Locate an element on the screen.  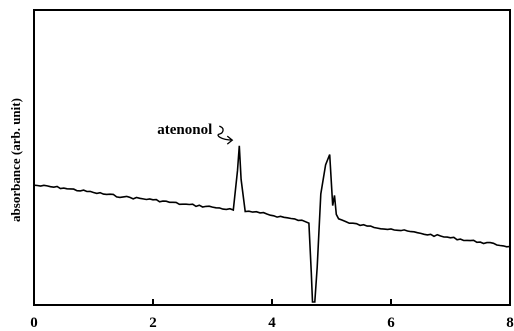
x-tick-label-6: 6 is located at coordinates (391, 323).